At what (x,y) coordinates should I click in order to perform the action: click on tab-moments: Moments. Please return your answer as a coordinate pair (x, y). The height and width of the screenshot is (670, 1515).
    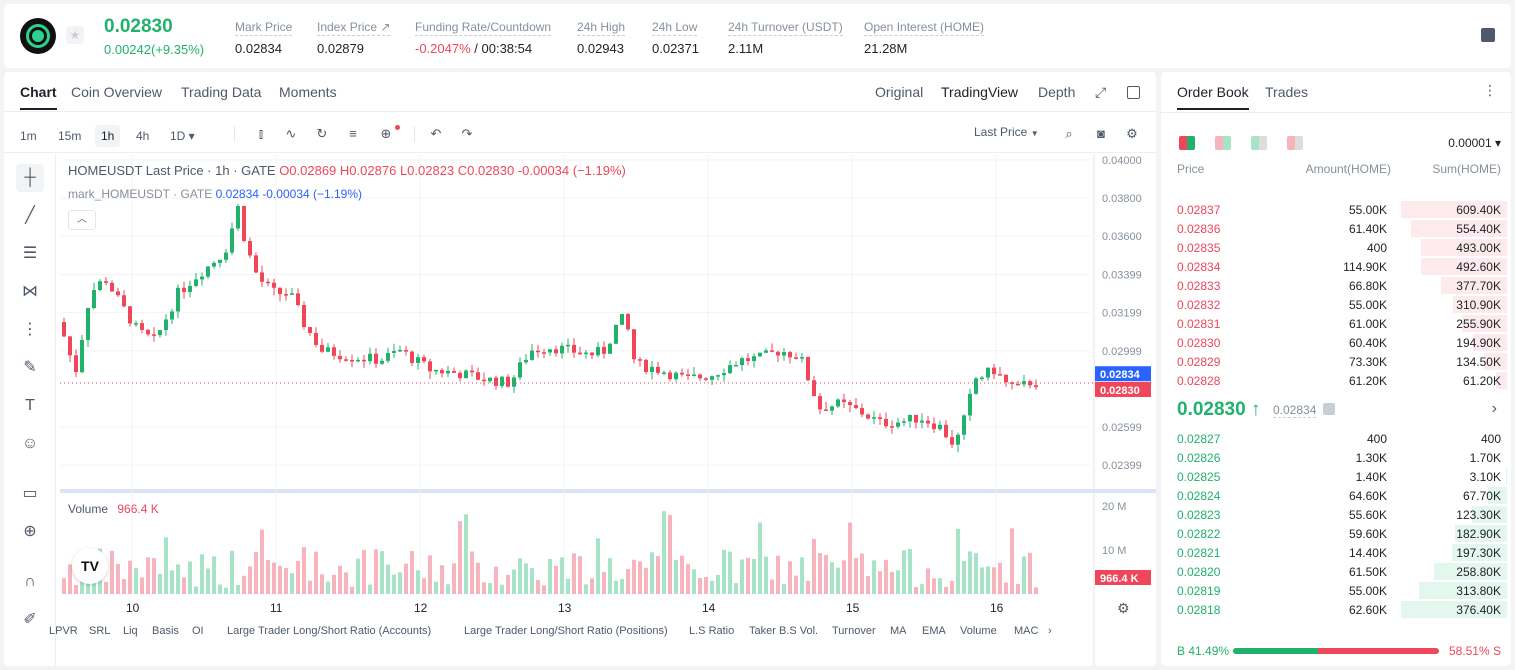
    Looking at the image, I should click on (308, 92).